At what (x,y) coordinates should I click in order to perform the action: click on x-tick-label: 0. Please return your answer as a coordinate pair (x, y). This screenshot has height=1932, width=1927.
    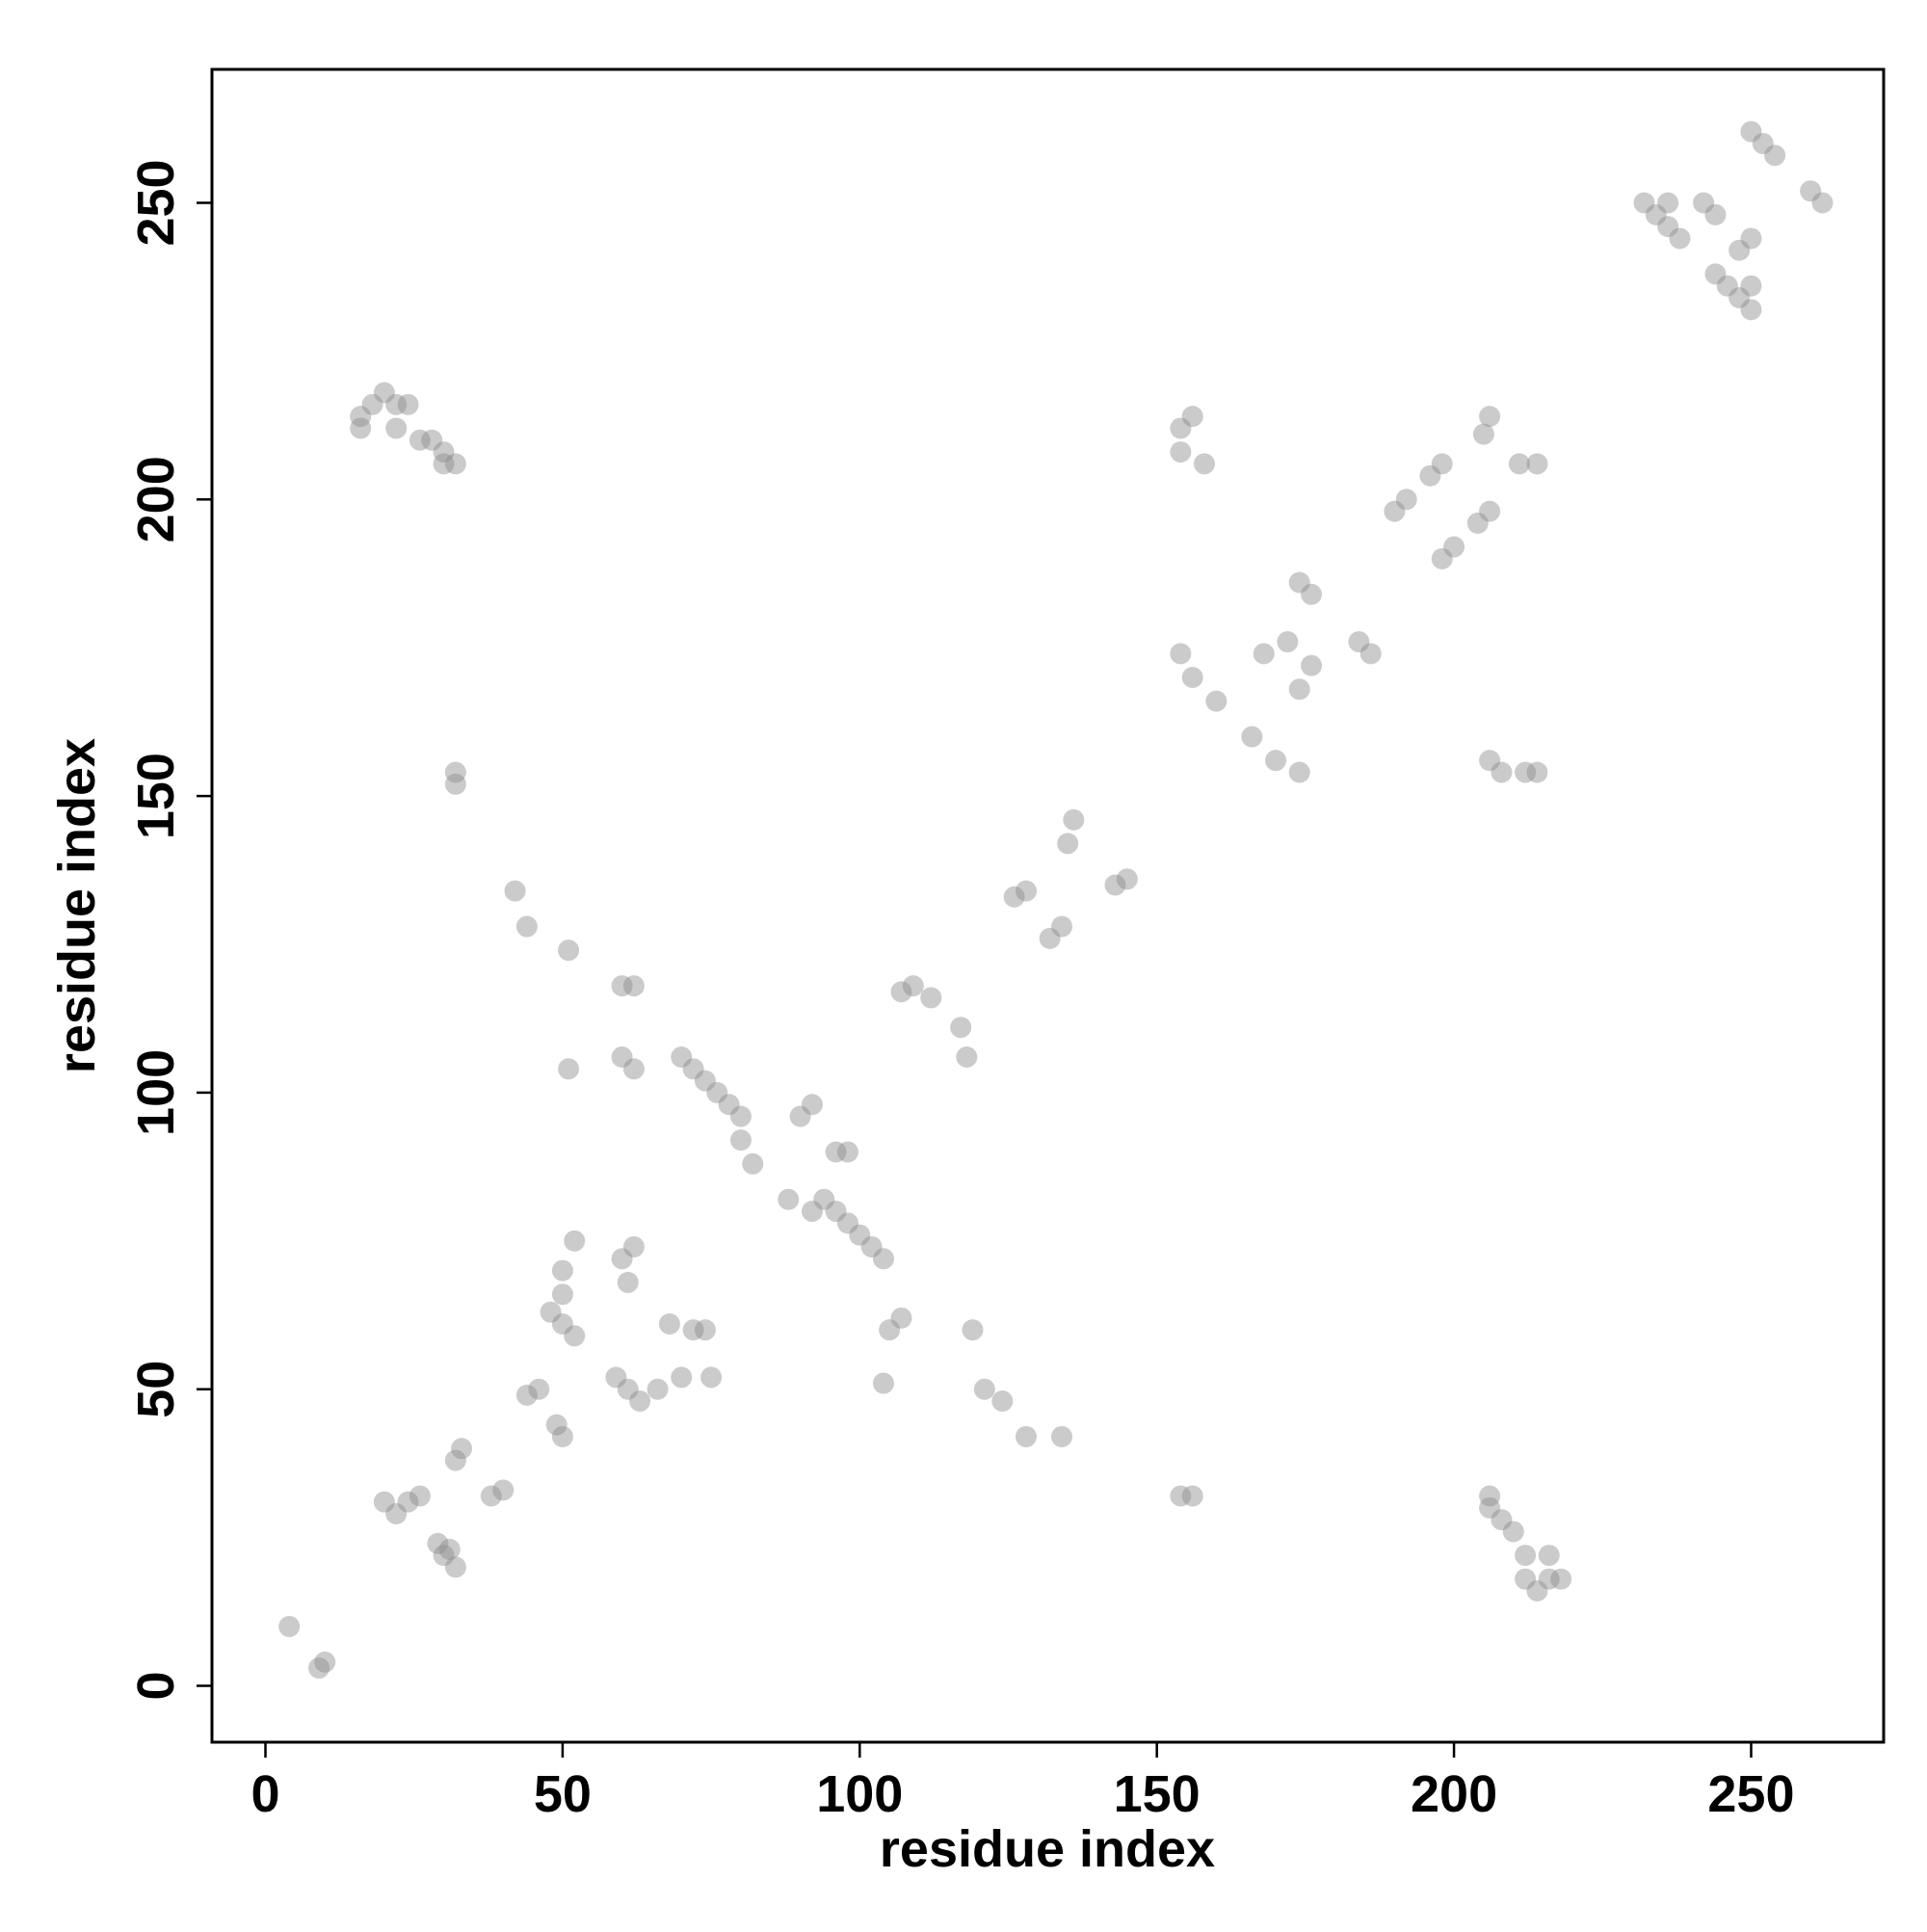
    Looking at the image, I should click on (265, 1794).